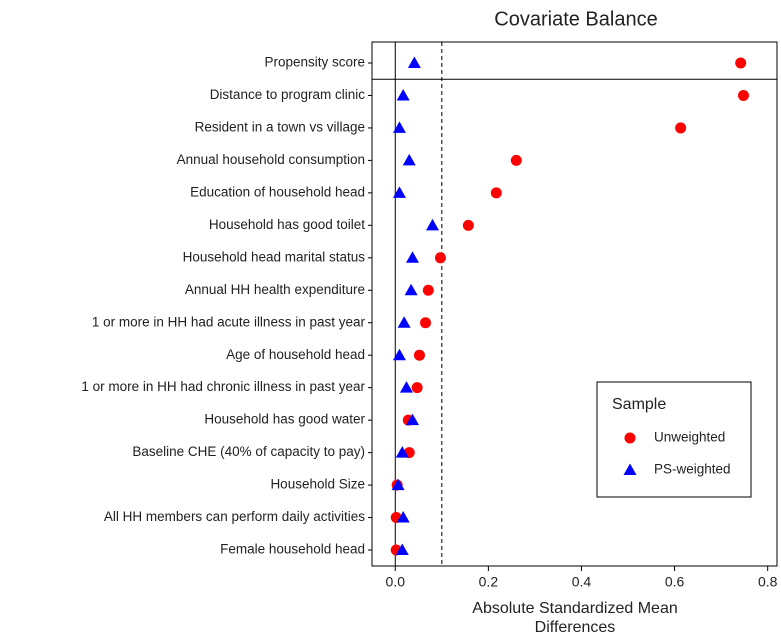 The image size is (781, 643). I want to click on chart-title: Covariate Balance, so click(575, 19).